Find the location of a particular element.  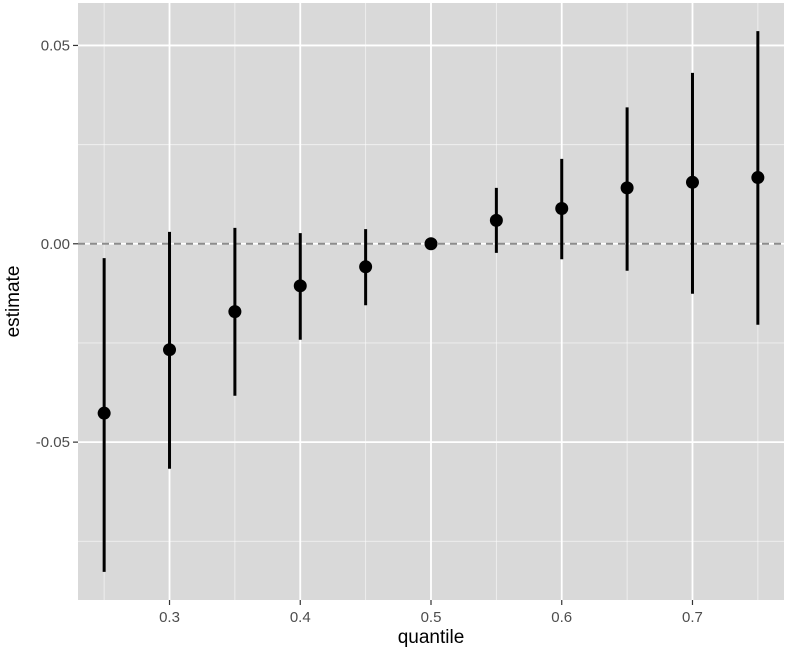

x-tick-label: 0.3 is located at coordinates (169, 617).